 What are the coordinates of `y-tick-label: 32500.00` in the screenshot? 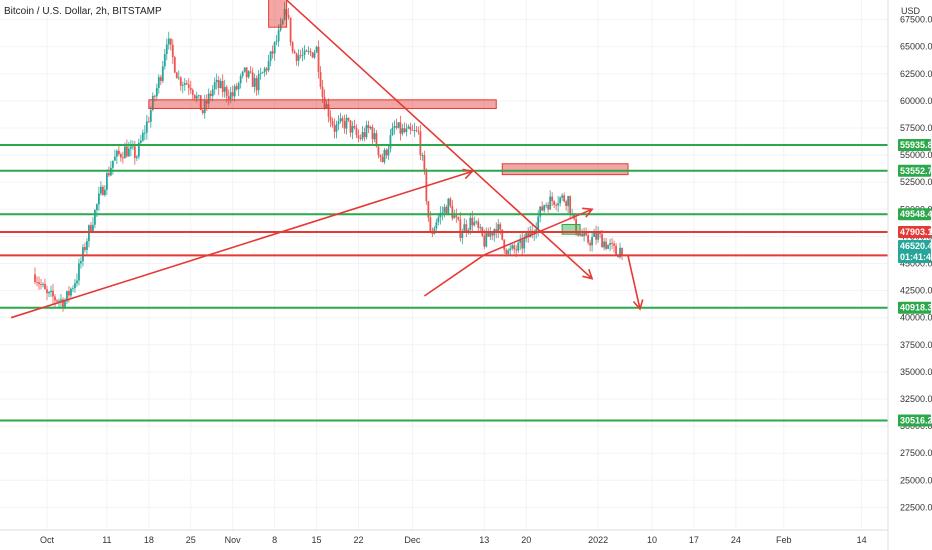 It's located at (916, 399).